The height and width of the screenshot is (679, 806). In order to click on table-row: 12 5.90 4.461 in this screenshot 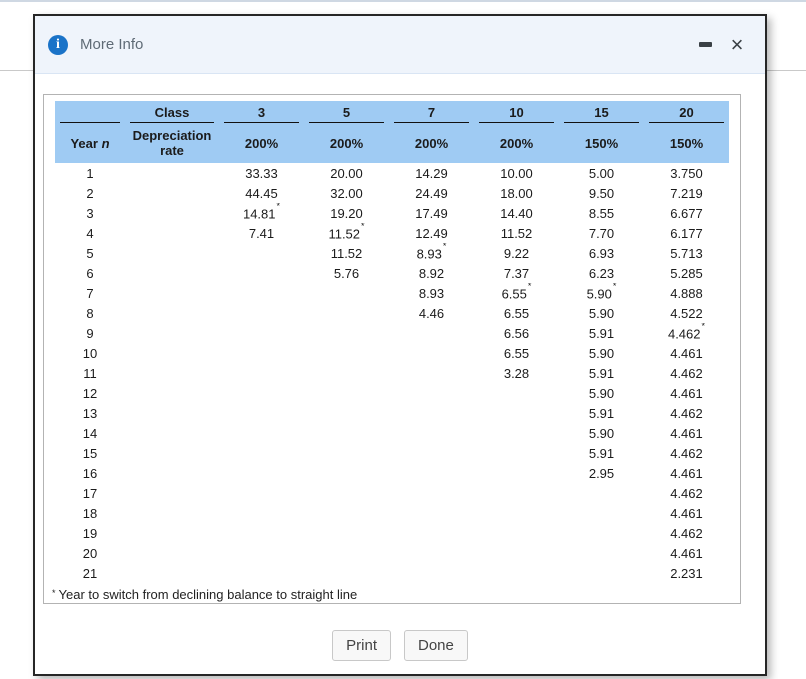, I will do `click(392, 393)`.